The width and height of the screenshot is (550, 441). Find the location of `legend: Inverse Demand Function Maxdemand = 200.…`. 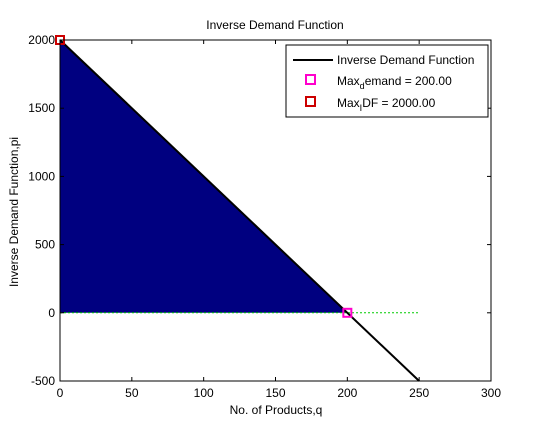

legend: Inverse Demand Function Maxdemand = 200.… is located at coordinates (387, 81).